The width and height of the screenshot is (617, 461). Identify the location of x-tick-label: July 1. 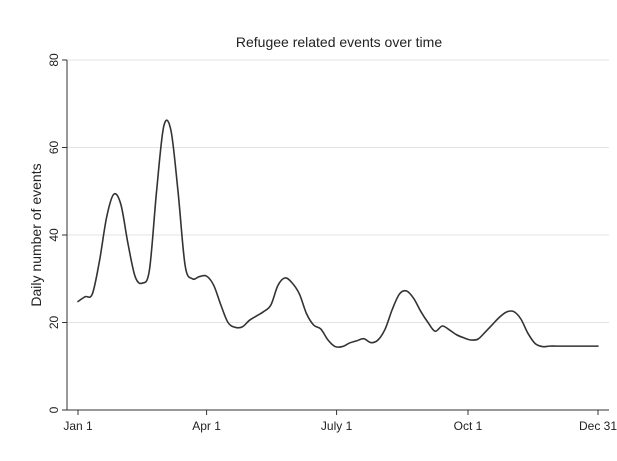
(337, 426).